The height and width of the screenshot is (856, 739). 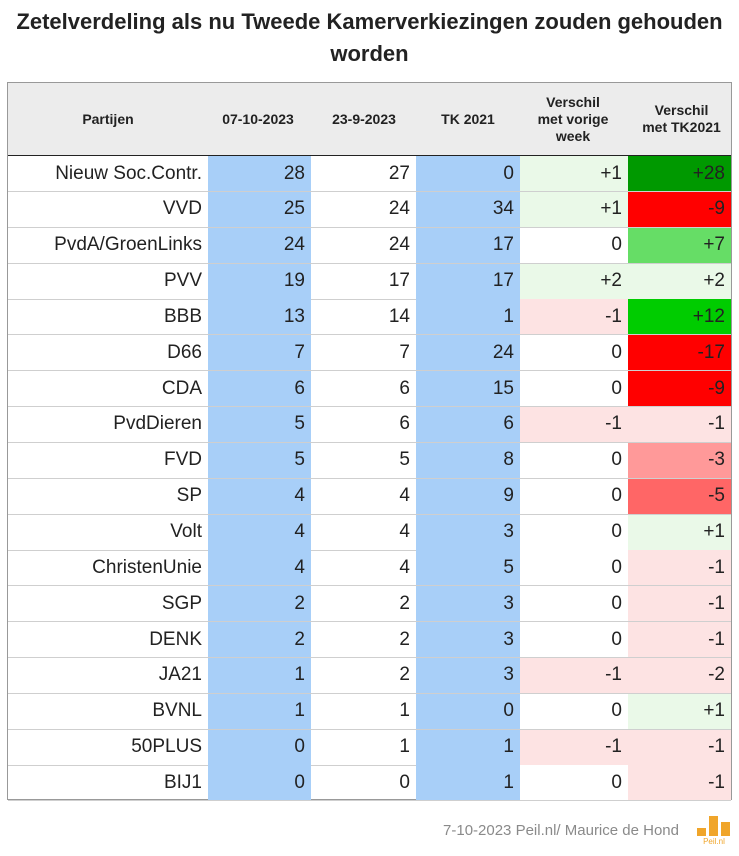 What do you see at coordinates (679, 245) in the screenshot?
I see `cell-diff_tk: +7` at bounding box center [679, 245].